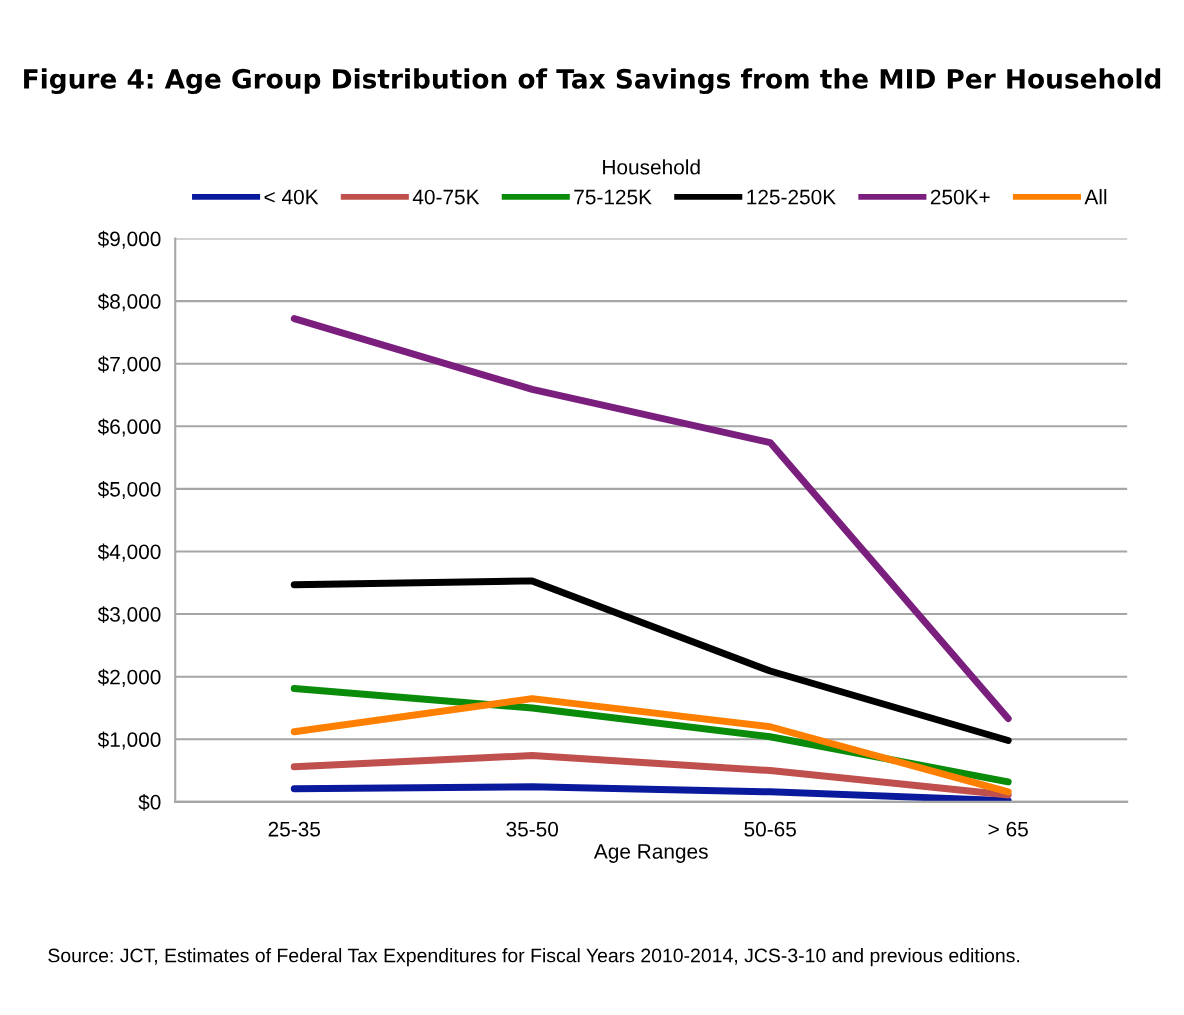 Image resolution: width=1184 pixels, height=1015 pixels. What do you see at coordinates (592, 81) in the screenshot?
I see `chart-title: Figure 4: Age Group Distribution of Tax Savings from the MID Per Household` at bounding box center [592, 81].